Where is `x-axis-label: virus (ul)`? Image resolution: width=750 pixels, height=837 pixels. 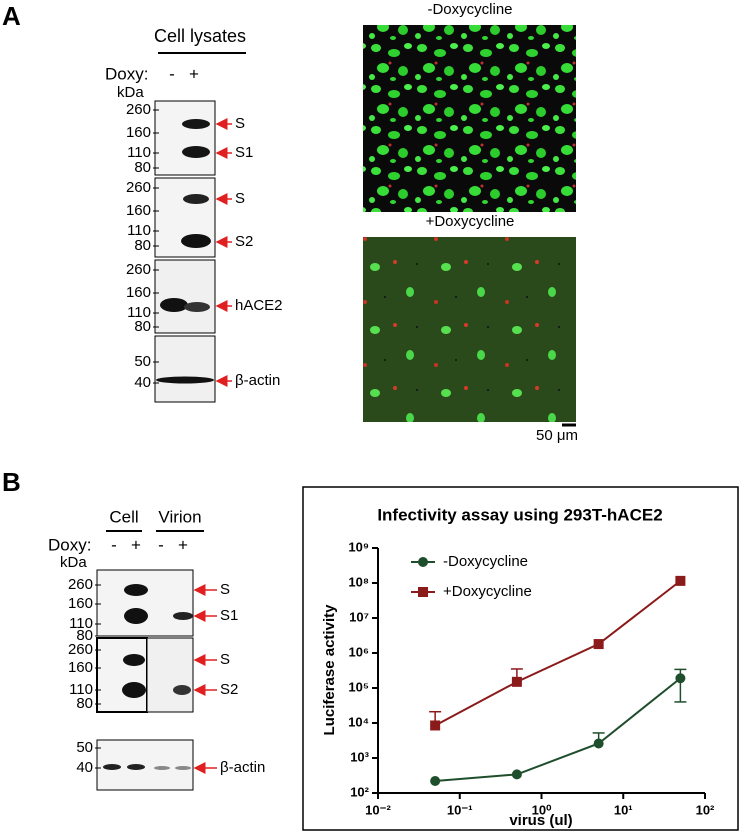 x-axis-label: virus (ul) is located at coordinates (540, 820).